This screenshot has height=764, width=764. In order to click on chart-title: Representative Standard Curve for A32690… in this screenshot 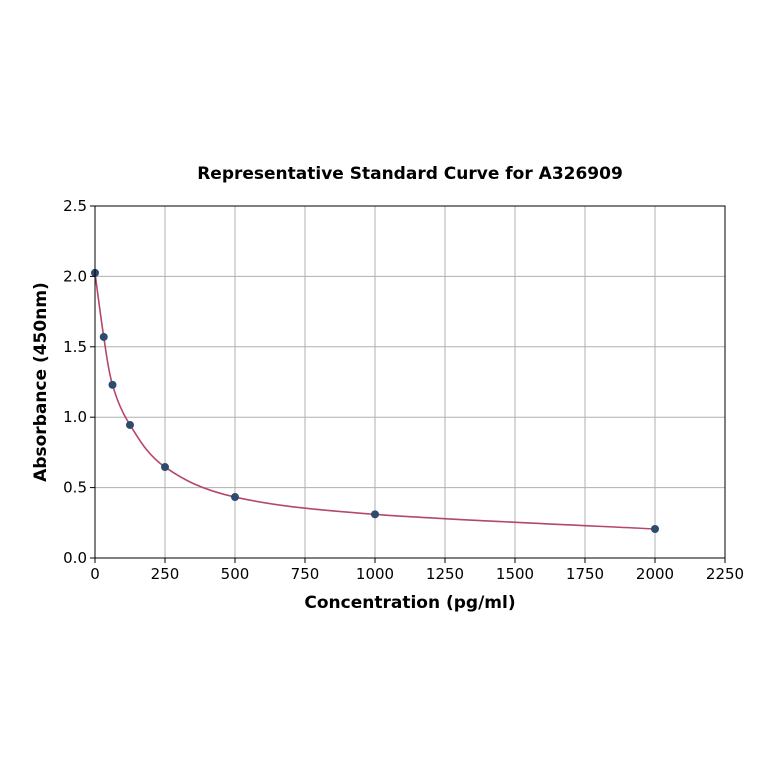, I will do `click(410, 174)`.